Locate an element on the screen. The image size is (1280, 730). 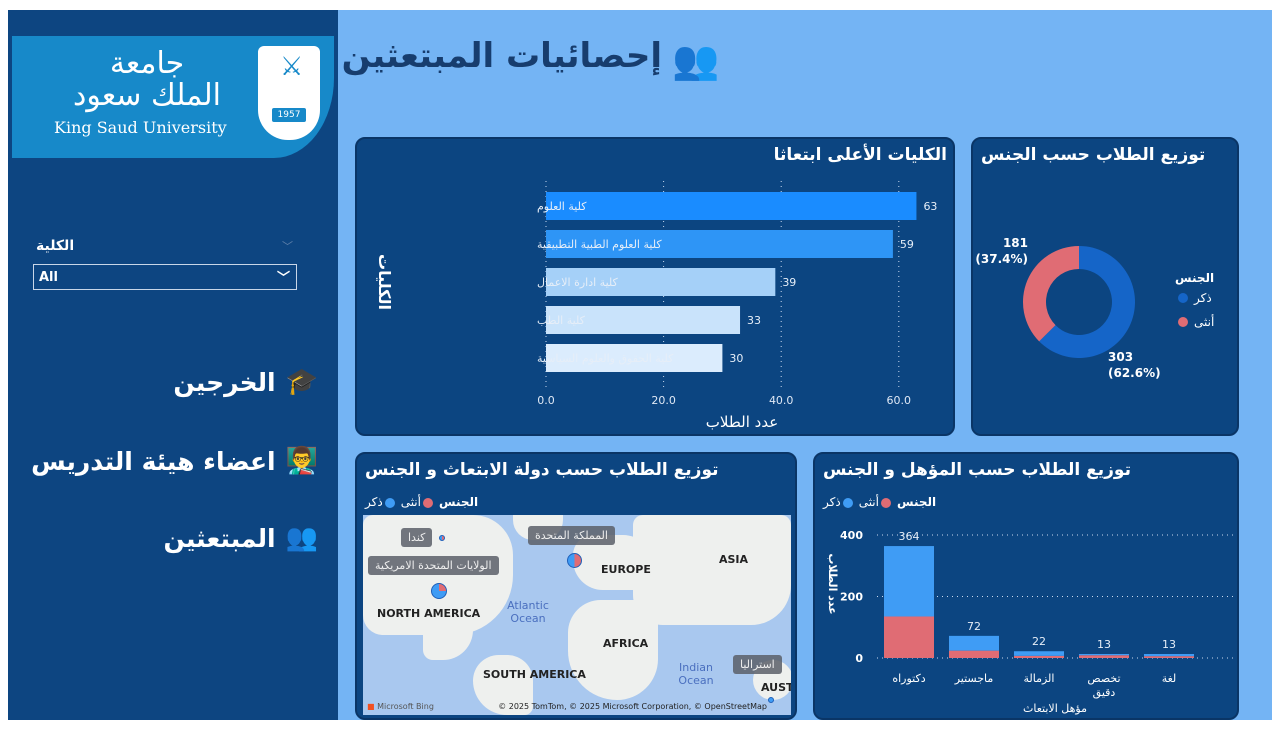
data-label-value: 303 is located at coordinates (1120, 357).